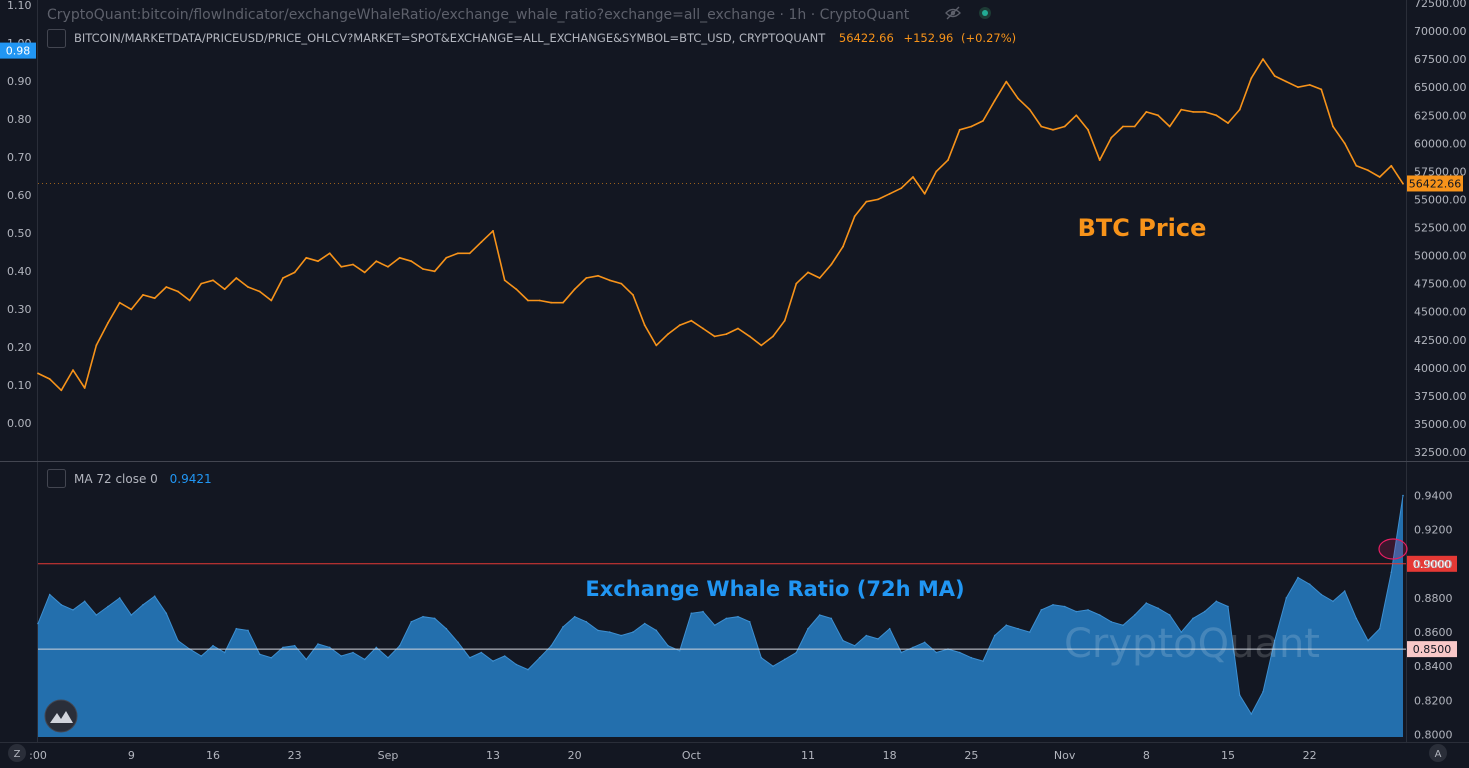 The image size is (1469, 768). What do you see at coordinates (866, 38) in the screenshot?
I see `main-series-value: 56422.66` at bounding box center [866, 38].